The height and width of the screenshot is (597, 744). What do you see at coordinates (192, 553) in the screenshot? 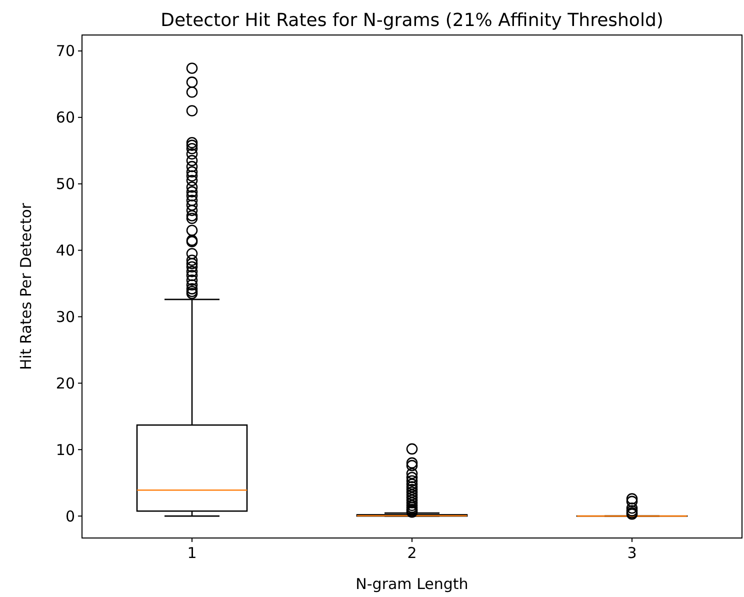
I see `x-tick-label: 1` at bounding box center [192, 553].